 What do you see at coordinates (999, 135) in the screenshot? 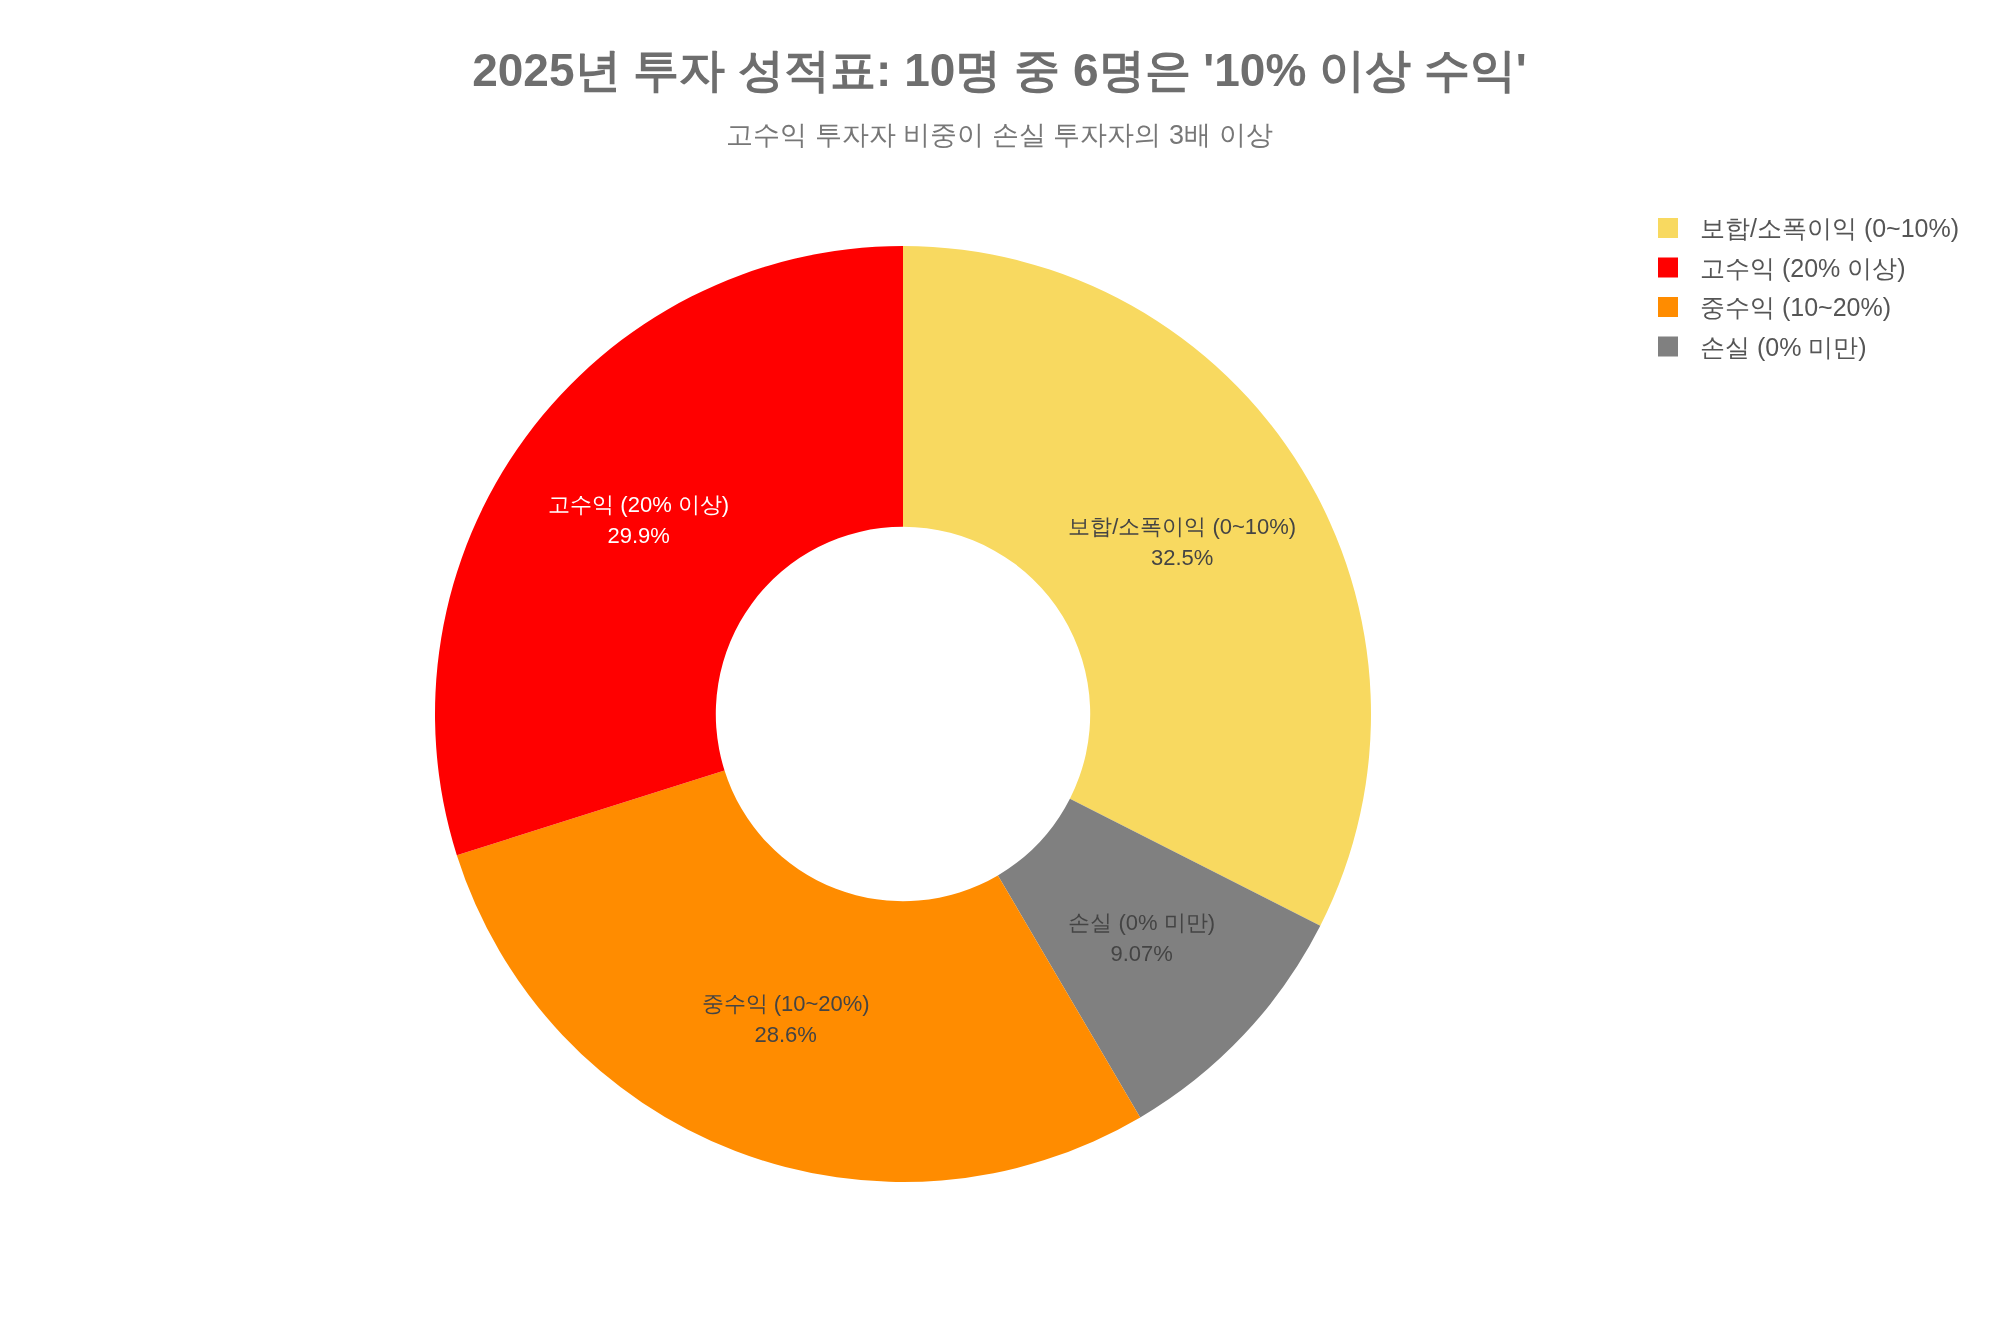
I see `subtitle: 고수익 투자자 비중이 손실 투자자의 3배 이상` at bounding box center [999, 135].